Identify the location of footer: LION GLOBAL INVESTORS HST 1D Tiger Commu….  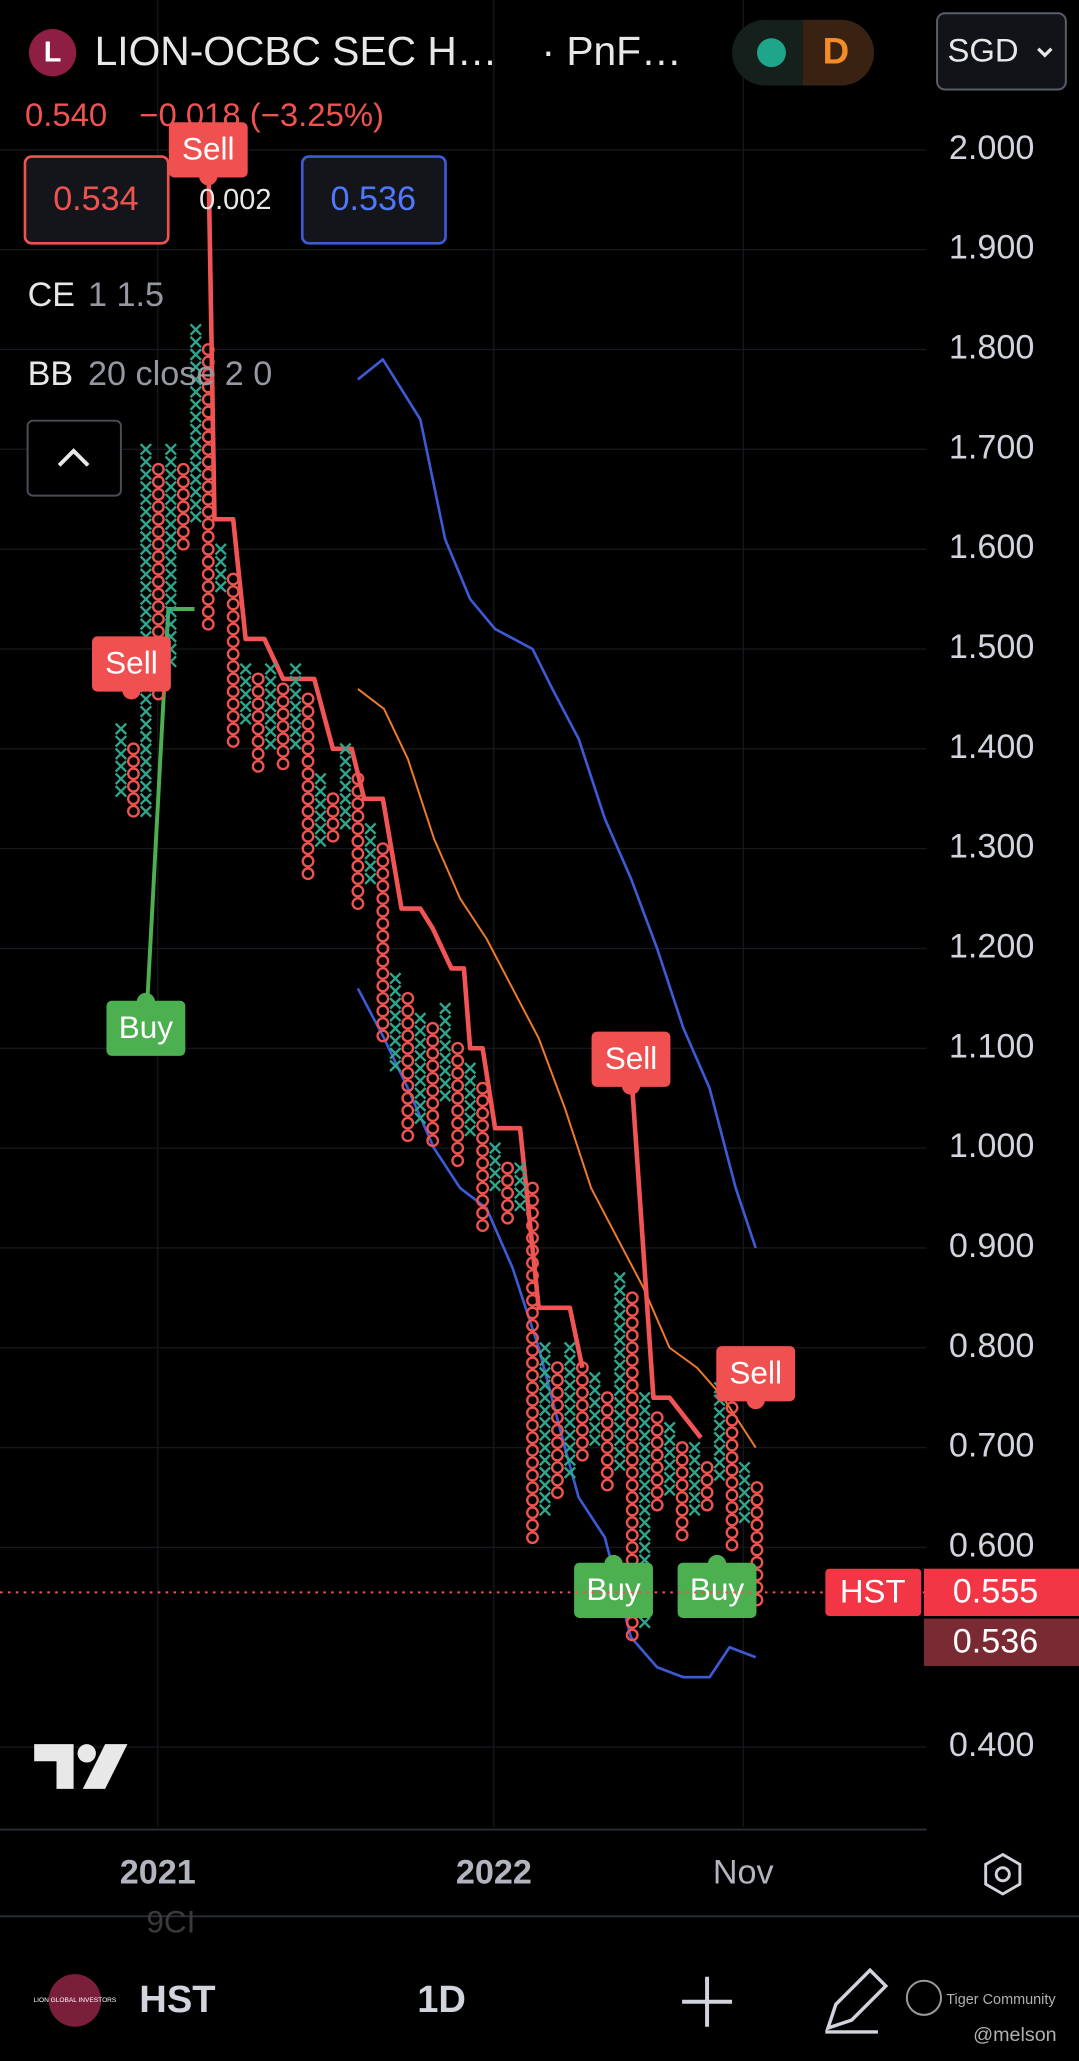
(539, 2001).